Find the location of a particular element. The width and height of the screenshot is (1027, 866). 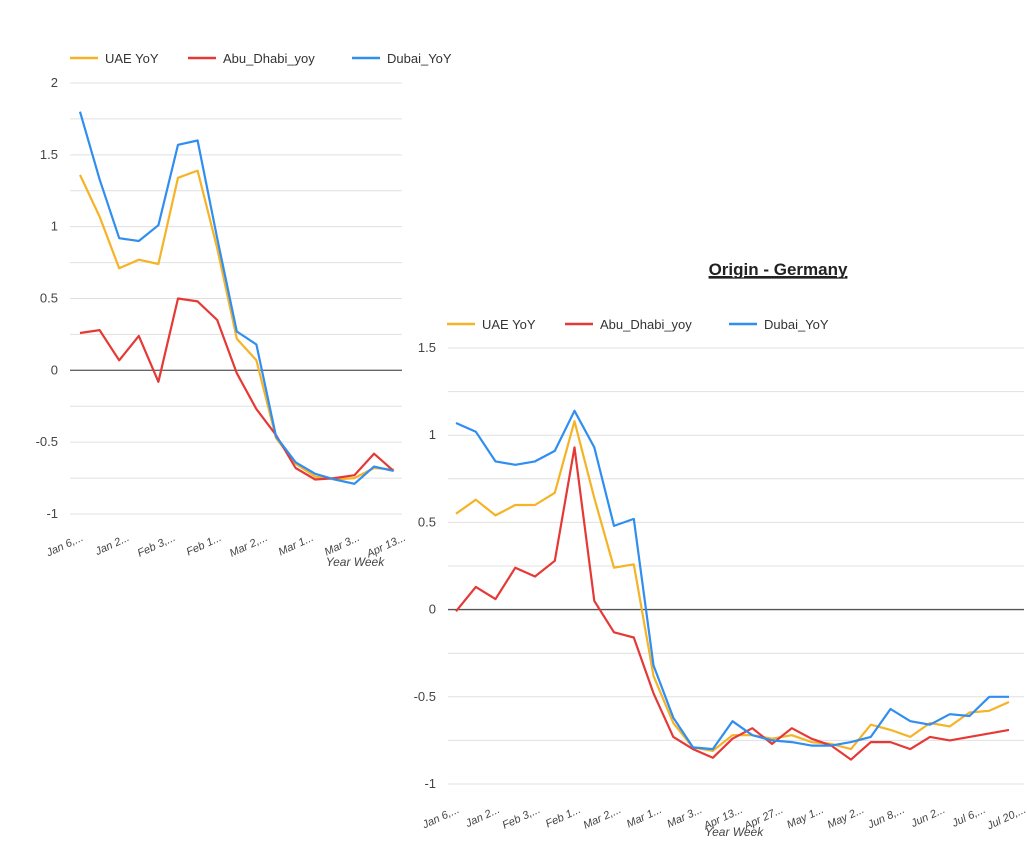

series-line-uae-yoy is located at coordinates (236, 325).